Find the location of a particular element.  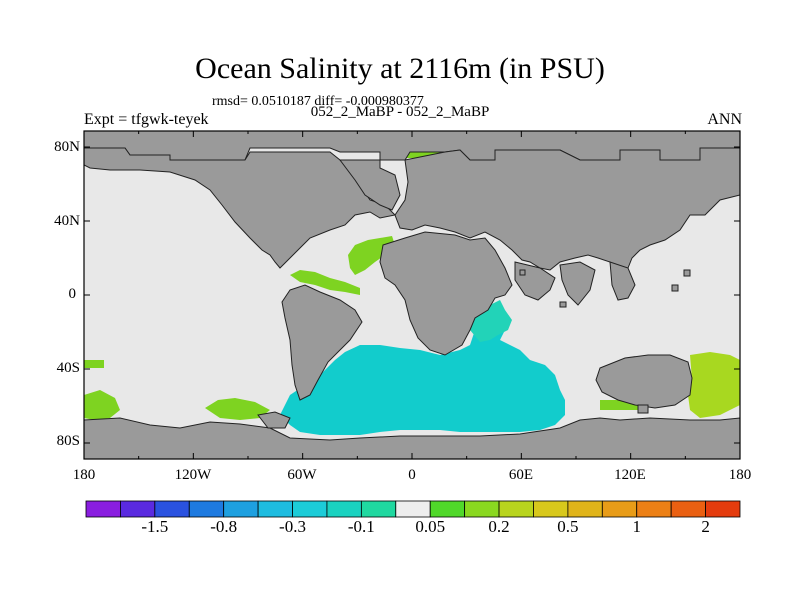

lon-label-60w: 60W is located at coordinates (302, 475).